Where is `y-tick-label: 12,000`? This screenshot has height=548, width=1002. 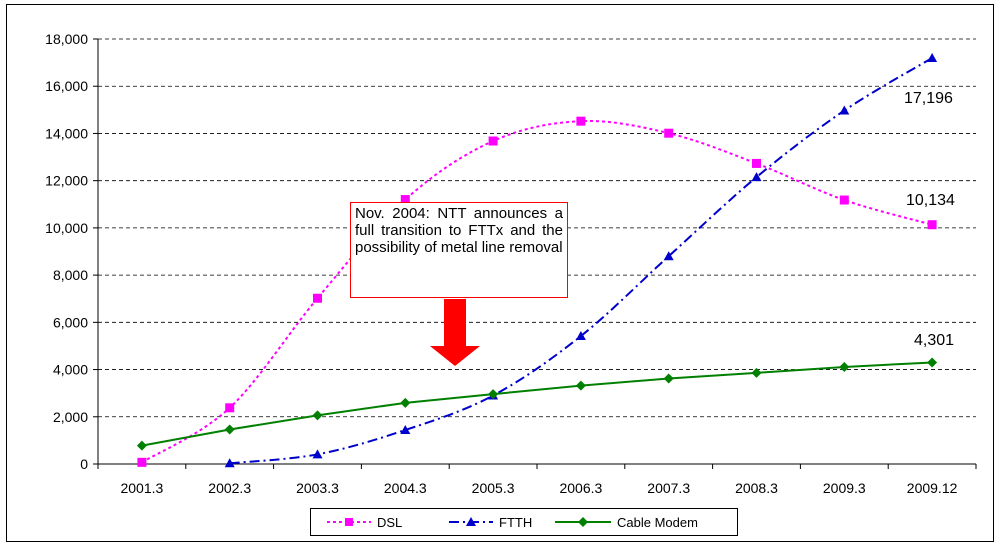
y-tick-label: 12,000 is located at coordinates (66, 181).